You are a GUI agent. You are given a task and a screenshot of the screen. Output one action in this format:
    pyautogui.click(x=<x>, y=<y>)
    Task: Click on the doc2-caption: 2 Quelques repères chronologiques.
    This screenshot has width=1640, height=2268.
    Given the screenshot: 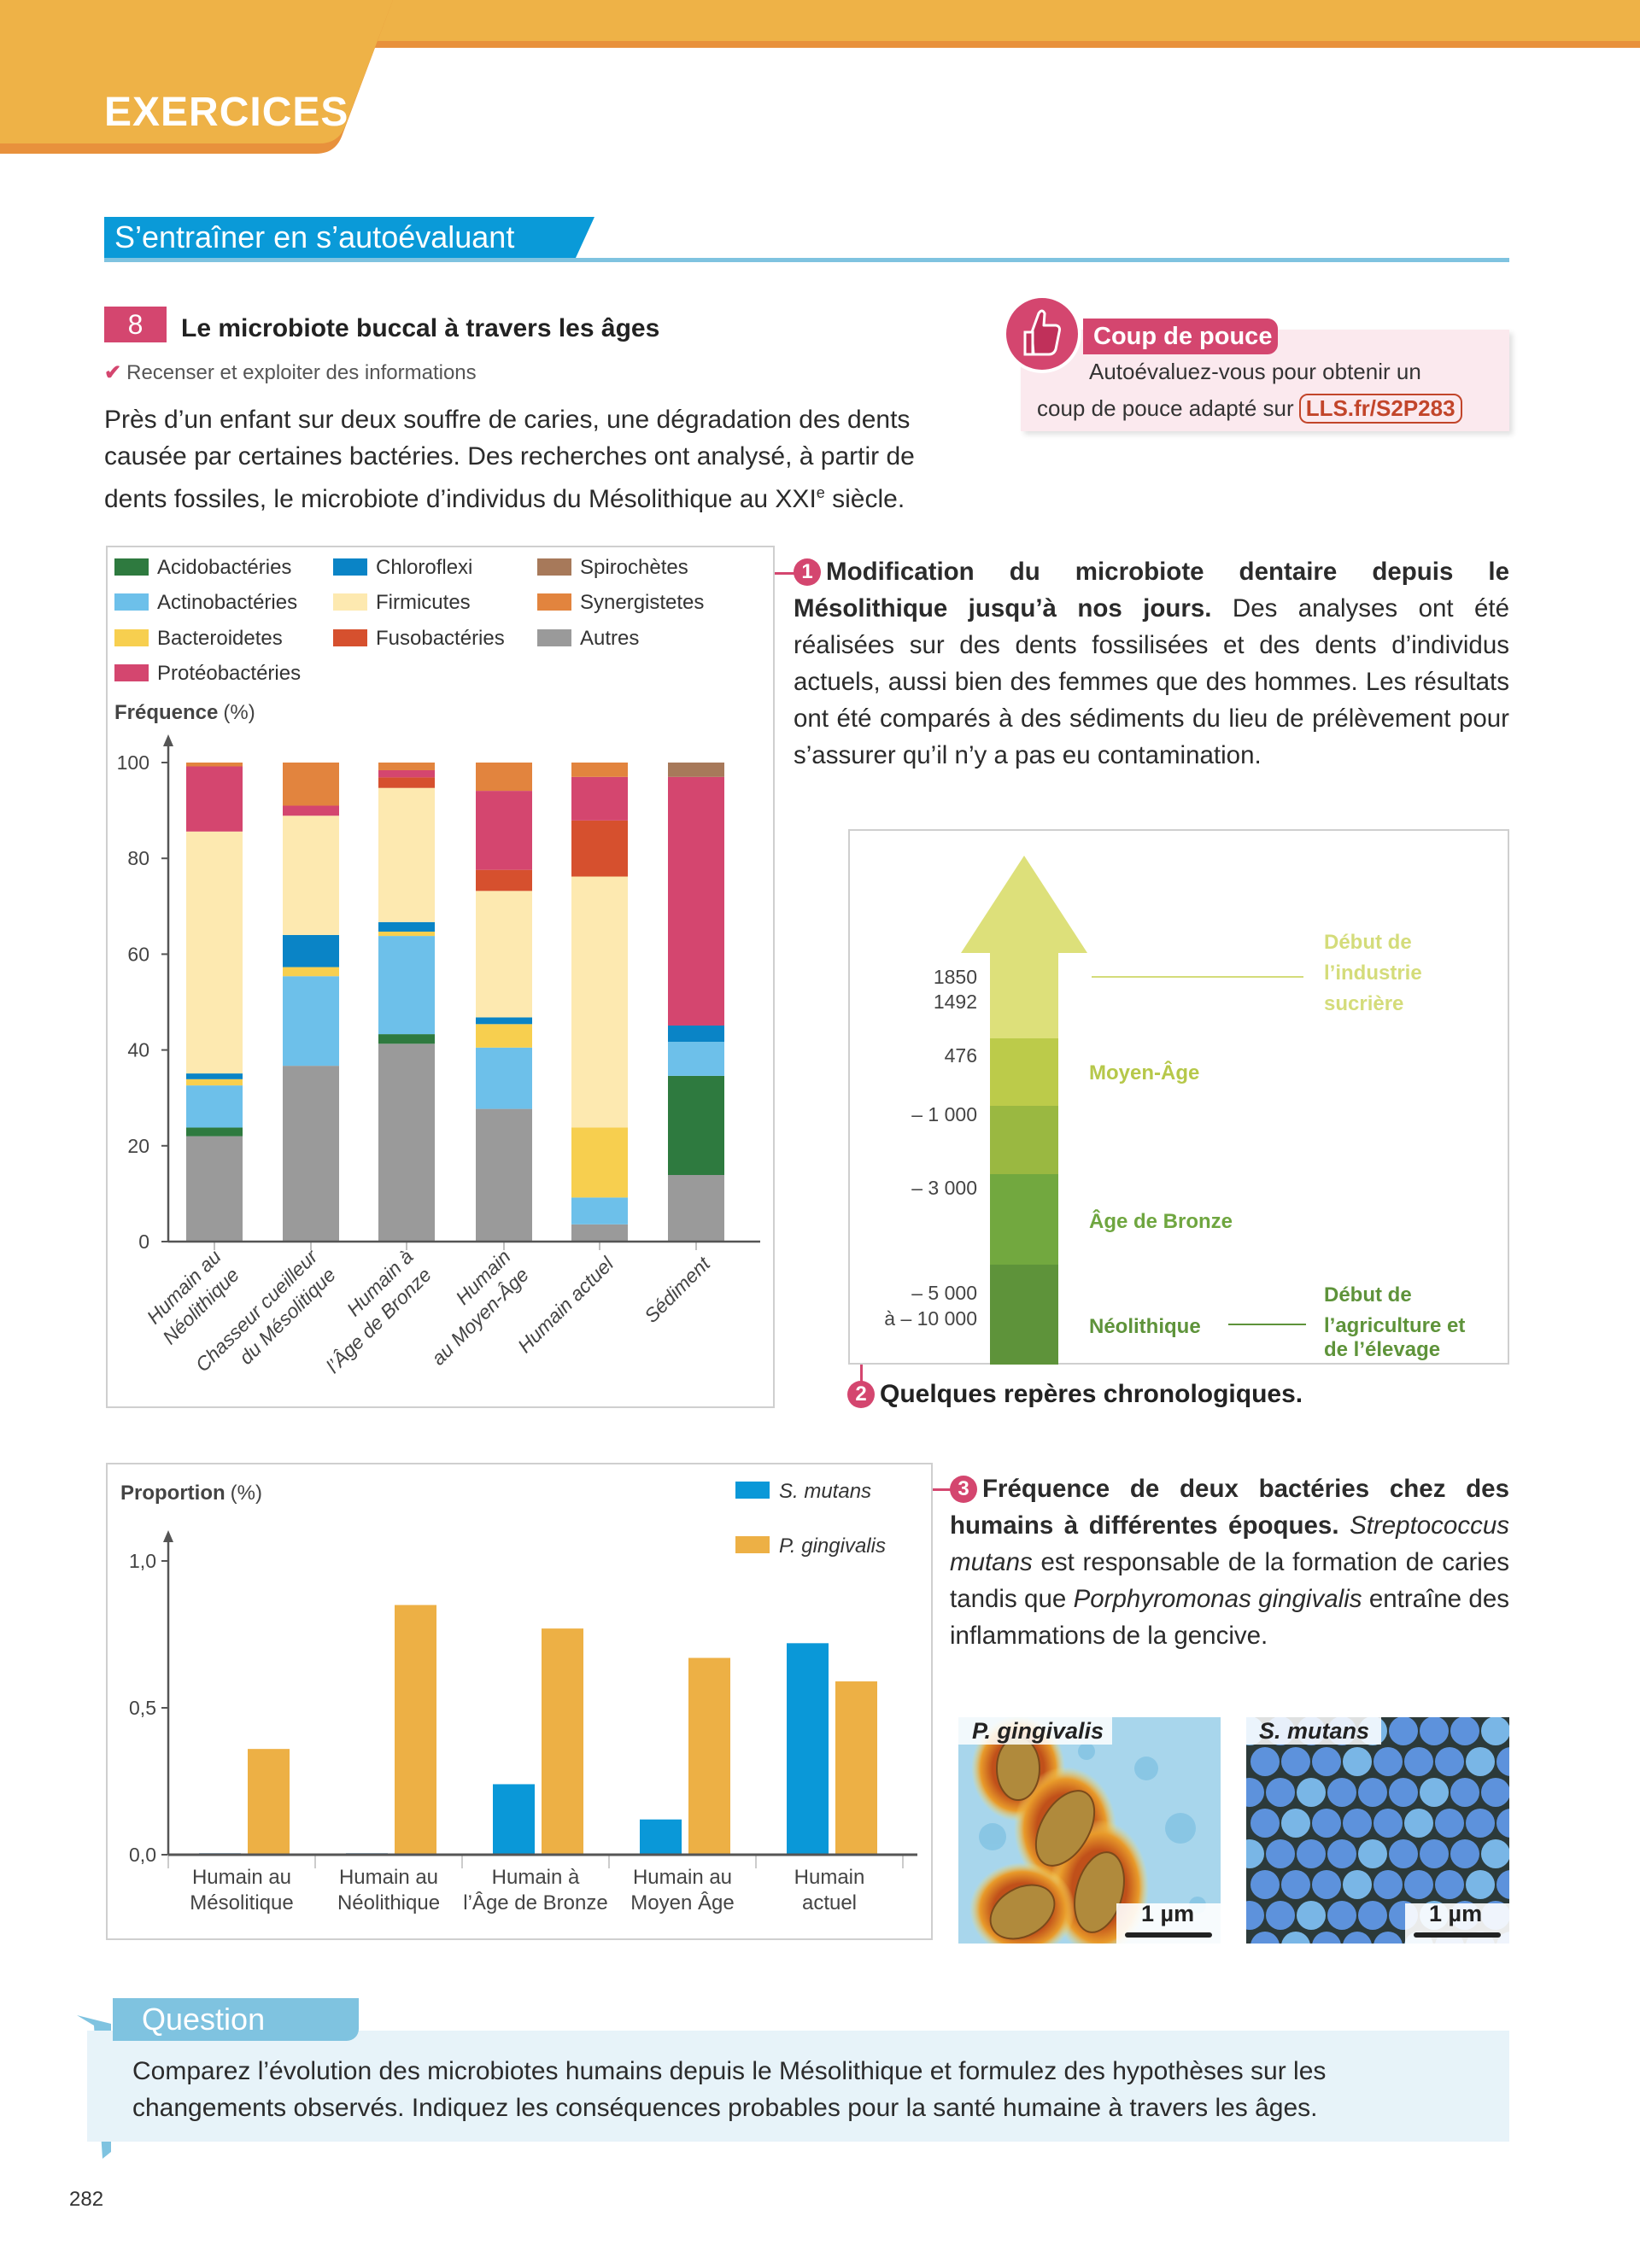 What is the action you would take?
    pyautogui.click(x=1075, y=1394)
    